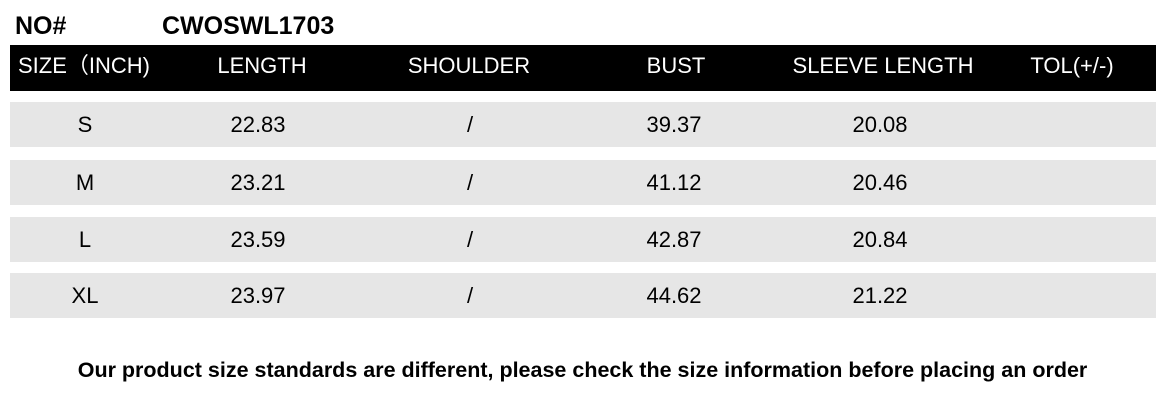 This screenshot has width=1165, height=400. Describe the element at coordinates (583, 182) in the screenshot. I see `table-row: M 23.21 / 41.12 20.46` at that location.